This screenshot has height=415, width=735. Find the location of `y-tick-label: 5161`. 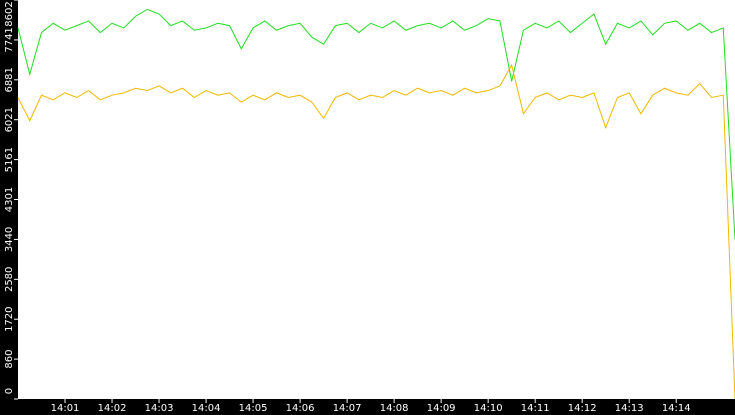

y-tick-label: 5161 is located at coordinates (9, 159).